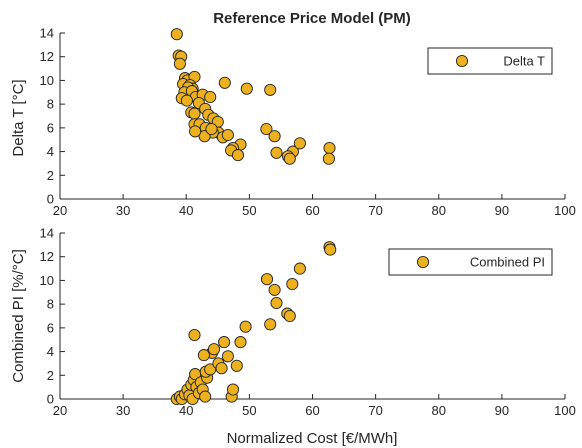 This screenshot has height=448, width=582. What do you see at coordinates (50, 327) in the screenshot?
I see `combined-pi-y-tick-label: 6` at bounding box center [50, 327].